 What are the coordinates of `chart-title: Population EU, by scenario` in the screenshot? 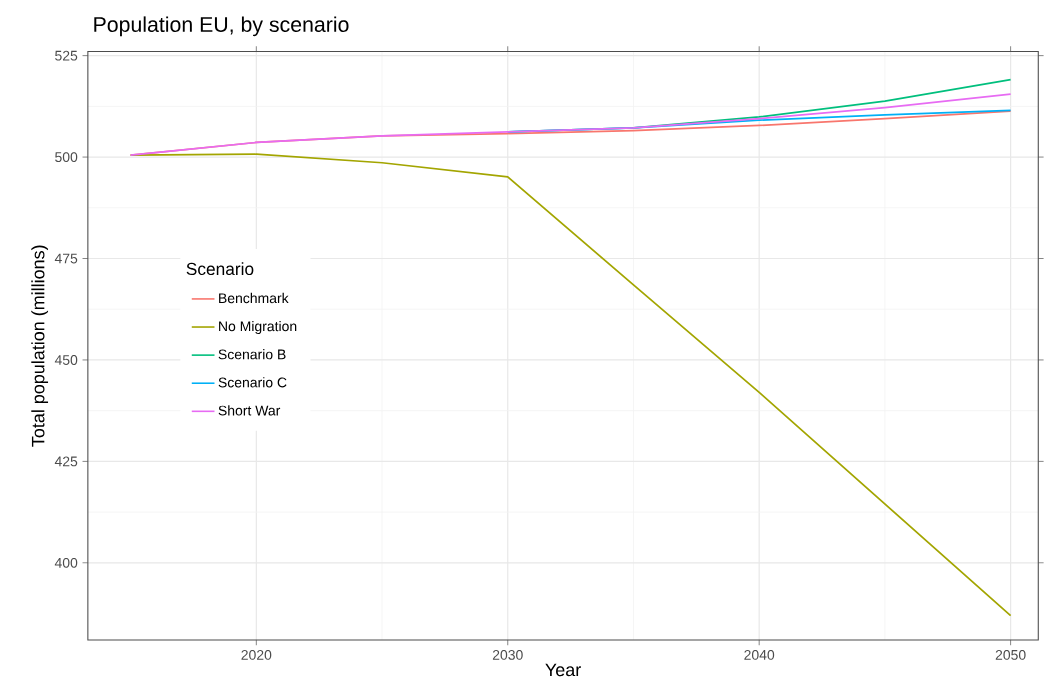 It's located at (221, 26).